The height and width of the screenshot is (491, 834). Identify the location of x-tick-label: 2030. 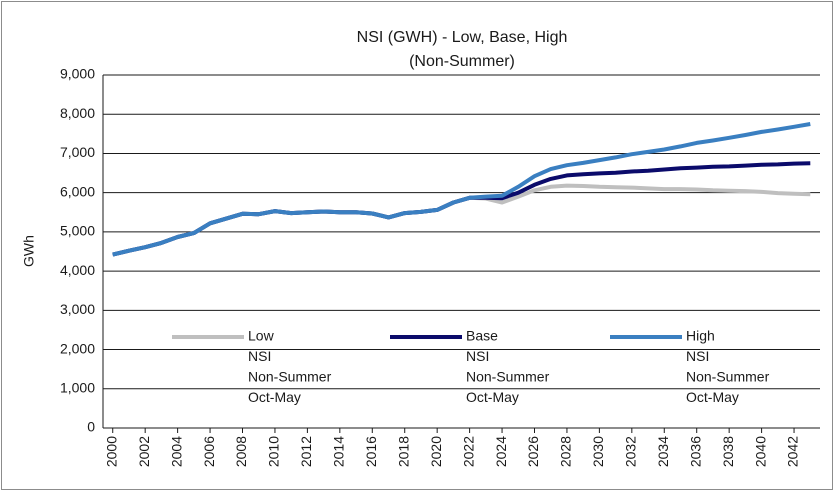
(598, 451).